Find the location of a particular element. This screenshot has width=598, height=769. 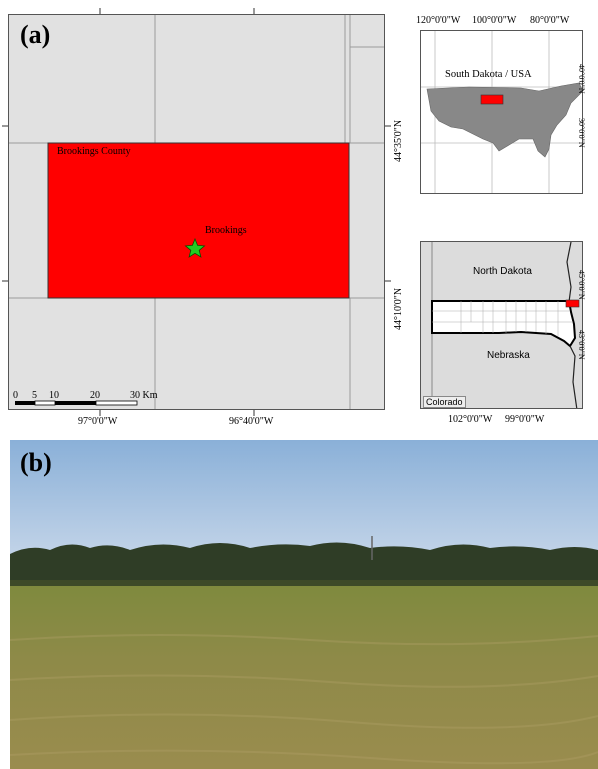

usa-inset-title: South Dakota / USA is located at coordinates (488, 74).